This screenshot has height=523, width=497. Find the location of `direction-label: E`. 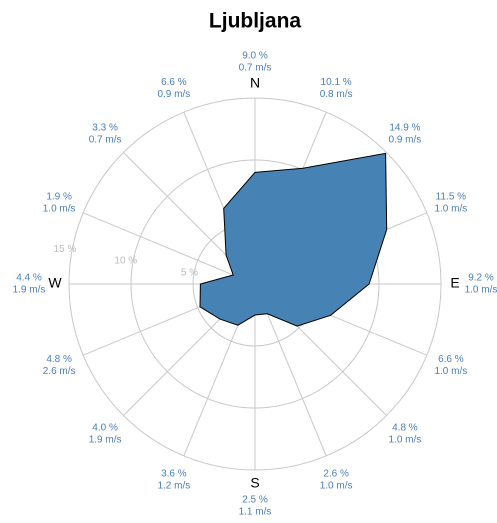

direction-label: E is located at coordinates (454, 283).